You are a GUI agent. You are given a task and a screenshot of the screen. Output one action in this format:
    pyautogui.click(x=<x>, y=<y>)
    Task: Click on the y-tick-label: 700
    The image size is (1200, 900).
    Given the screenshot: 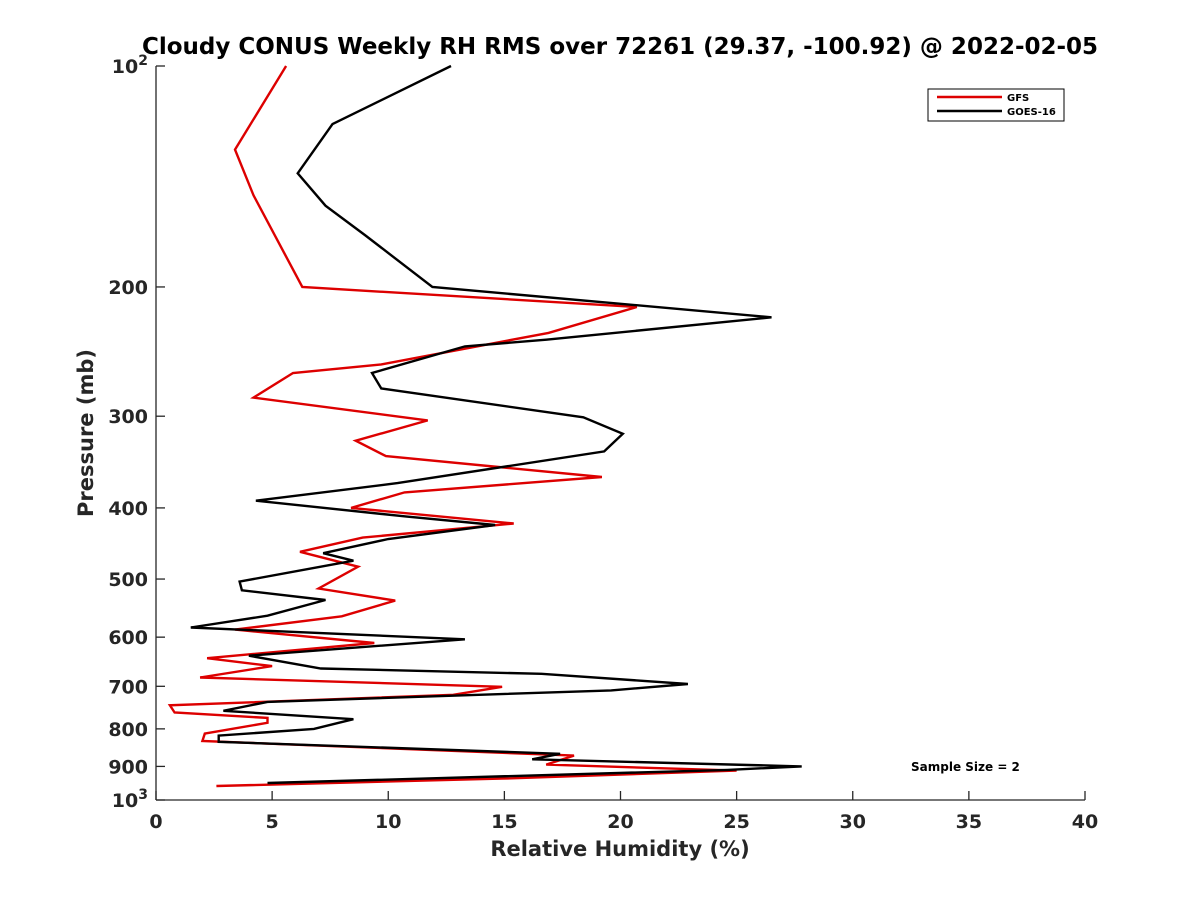 What is the action you would take?
    pyautogui.click(x=128, y=687)
    